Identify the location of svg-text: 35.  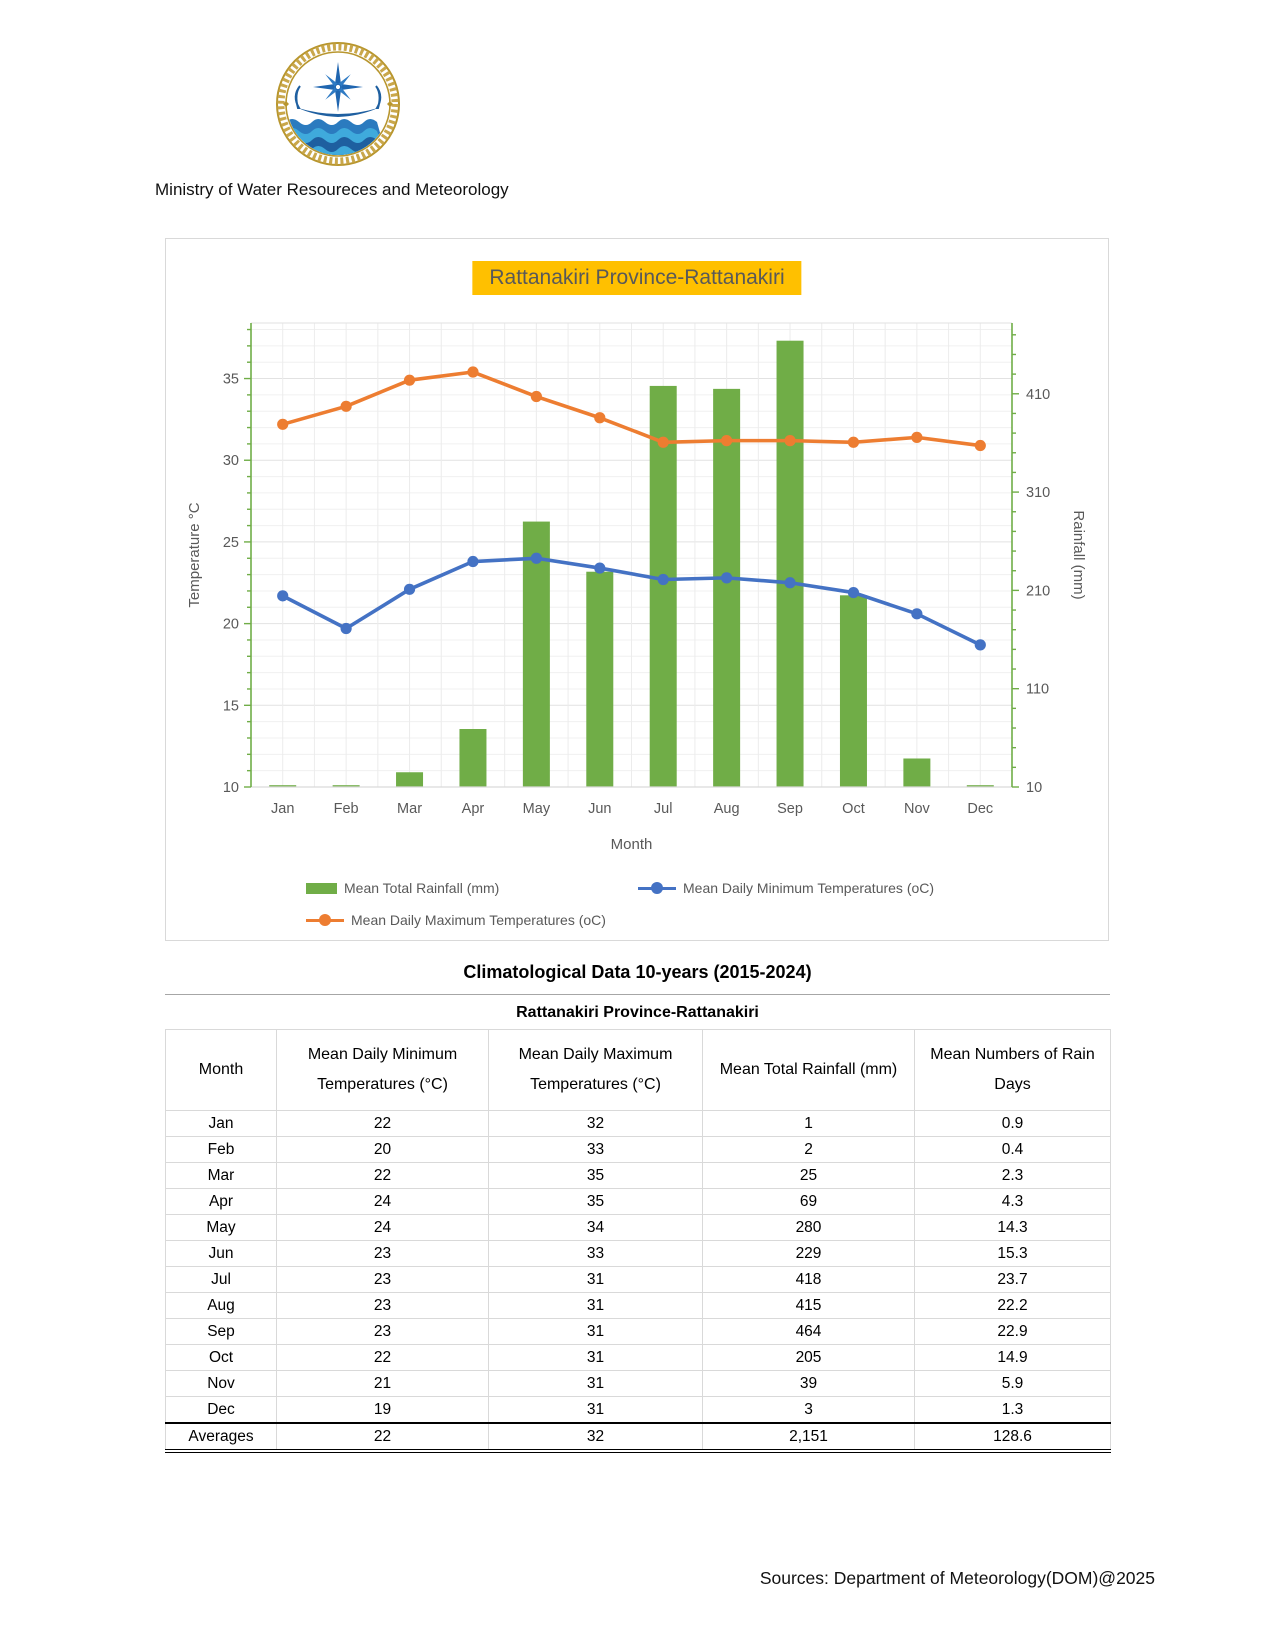
(231, 380).